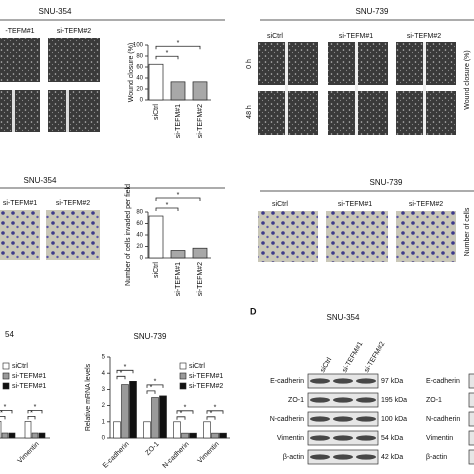  Describe the element at coordinates (139, 224) in the screenshot. I see `y-tick-label: 60` at that location.